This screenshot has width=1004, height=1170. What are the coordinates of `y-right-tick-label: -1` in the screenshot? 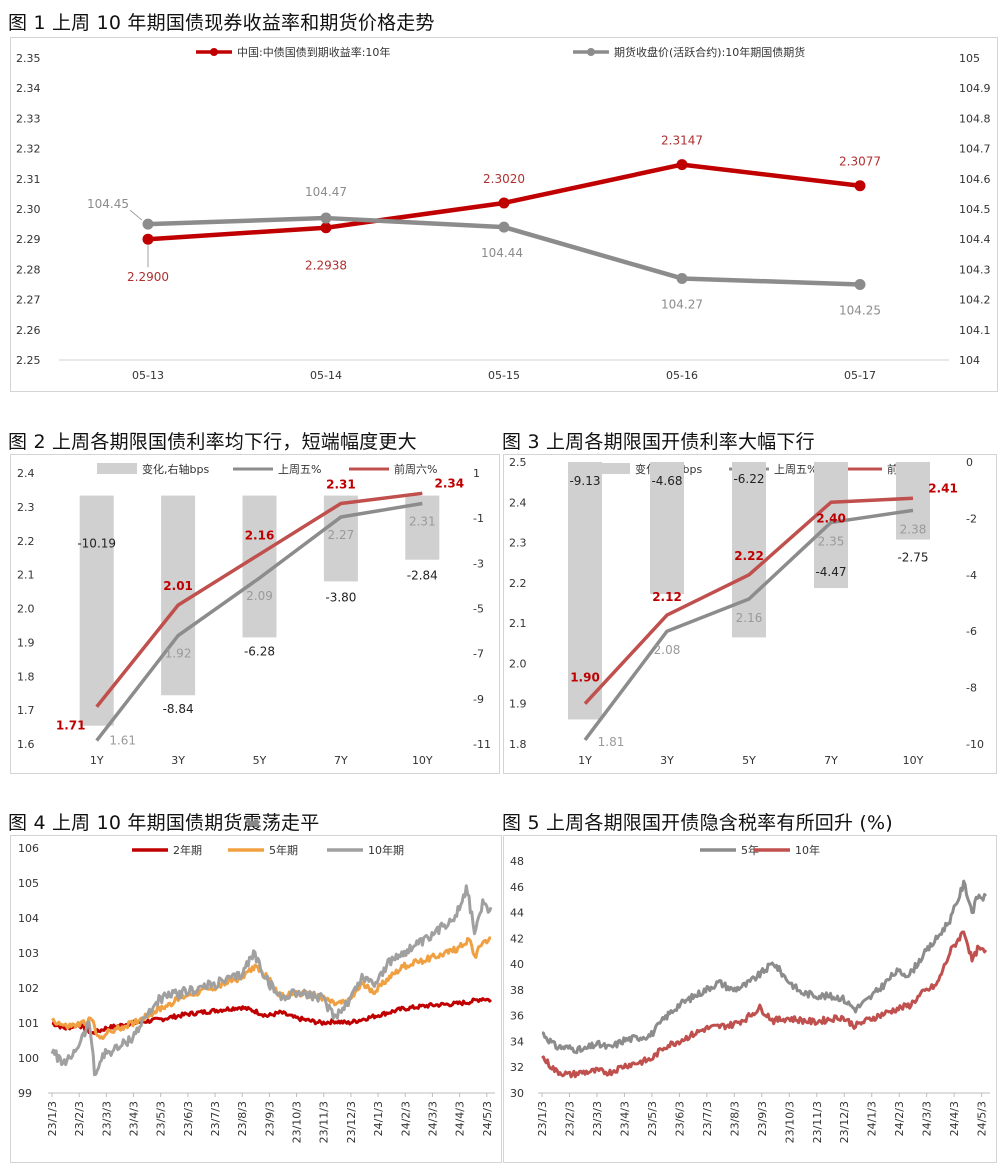 It's located at (478, 518).